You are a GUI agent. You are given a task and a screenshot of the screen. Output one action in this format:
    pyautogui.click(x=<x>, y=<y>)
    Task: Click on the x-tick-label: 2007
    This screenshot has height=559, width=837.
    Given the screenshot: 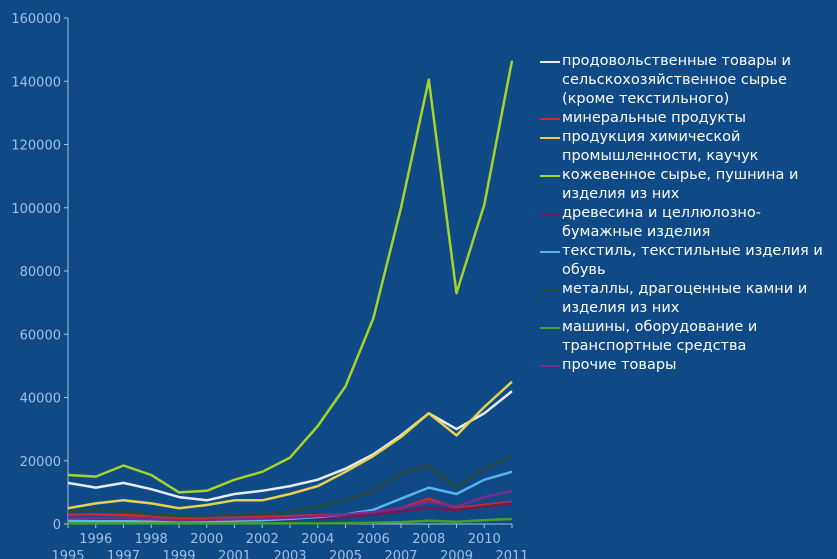 What is the action you would take?
    pyautogui.click(x=400, y=554)
    